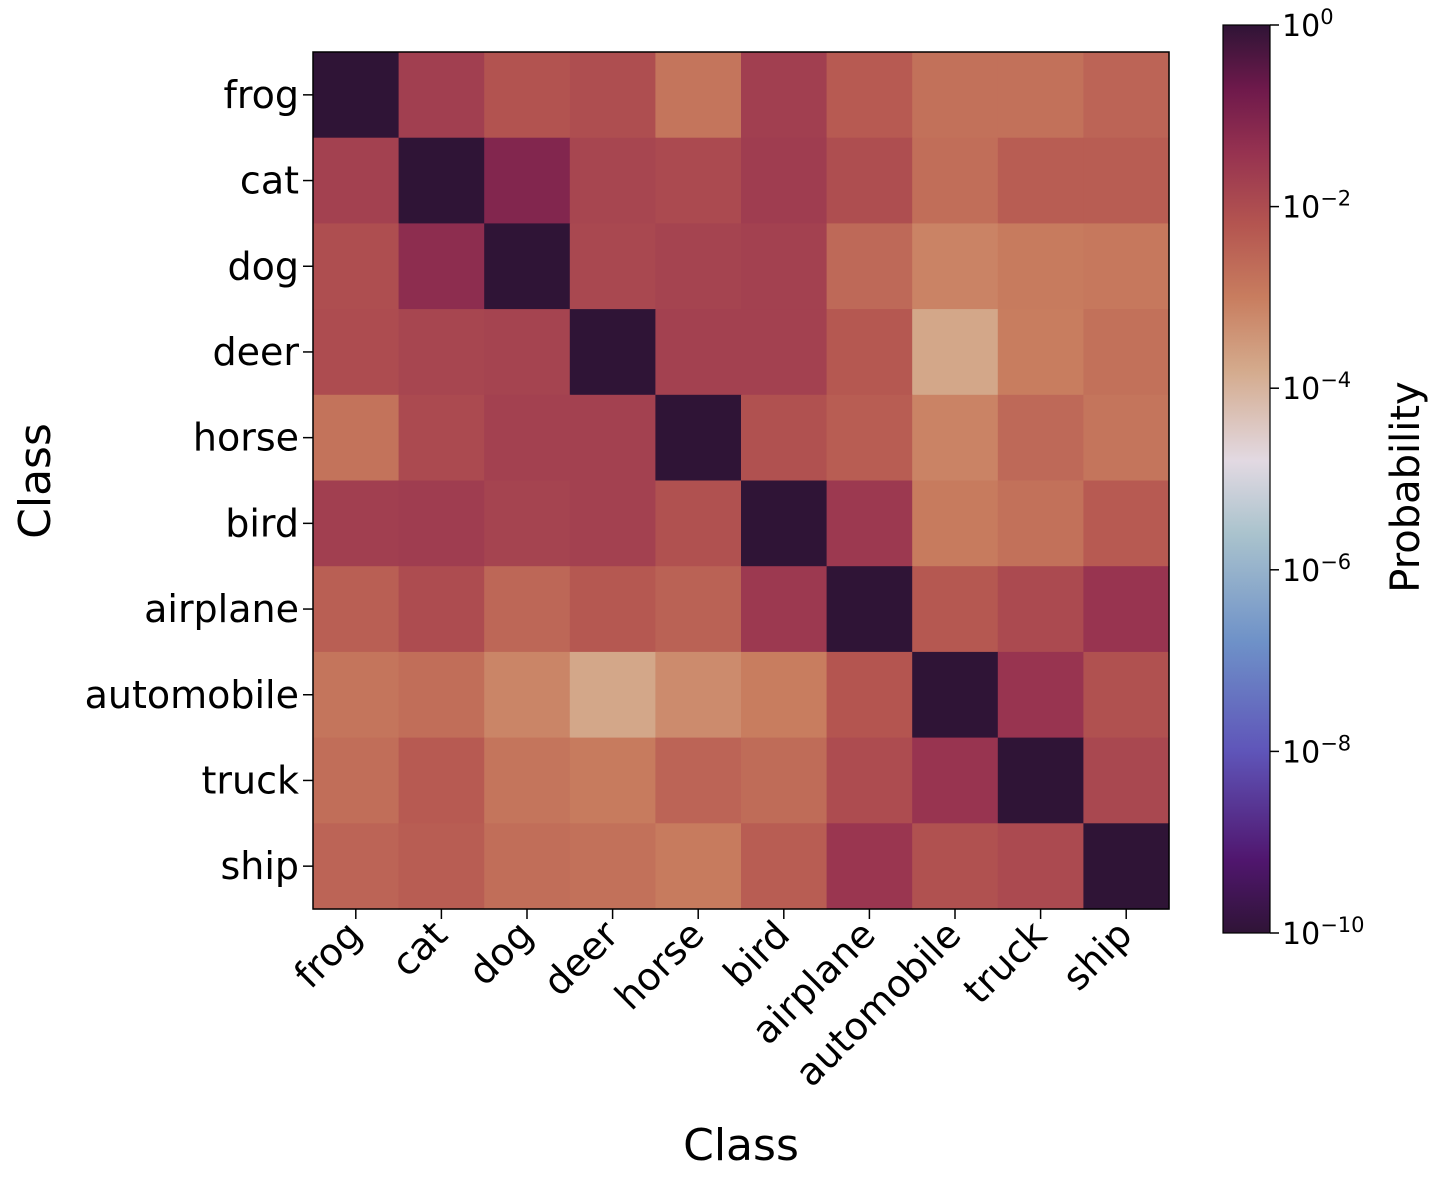 The width and height of the screenshot is (1435, 1187). What do you see at coordinates (269, 181) in the screenshot?
I see `y-tick-label: cat` at bounding box center [269, 181].